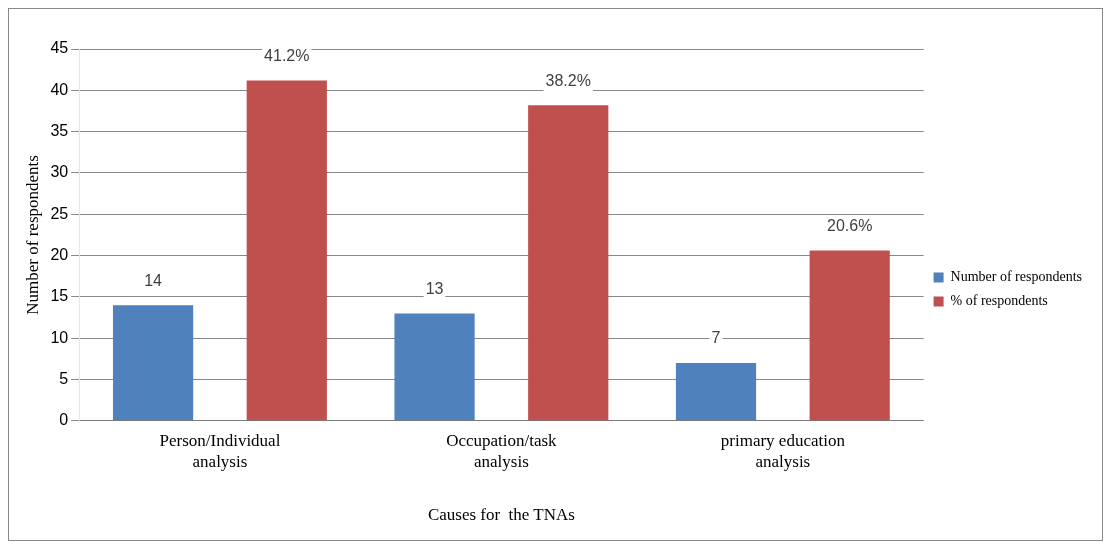  What do you see at coordinates (59, 48) in the screenshot?
I see `y-tick-label: 45` at bounding box center [59, 48].